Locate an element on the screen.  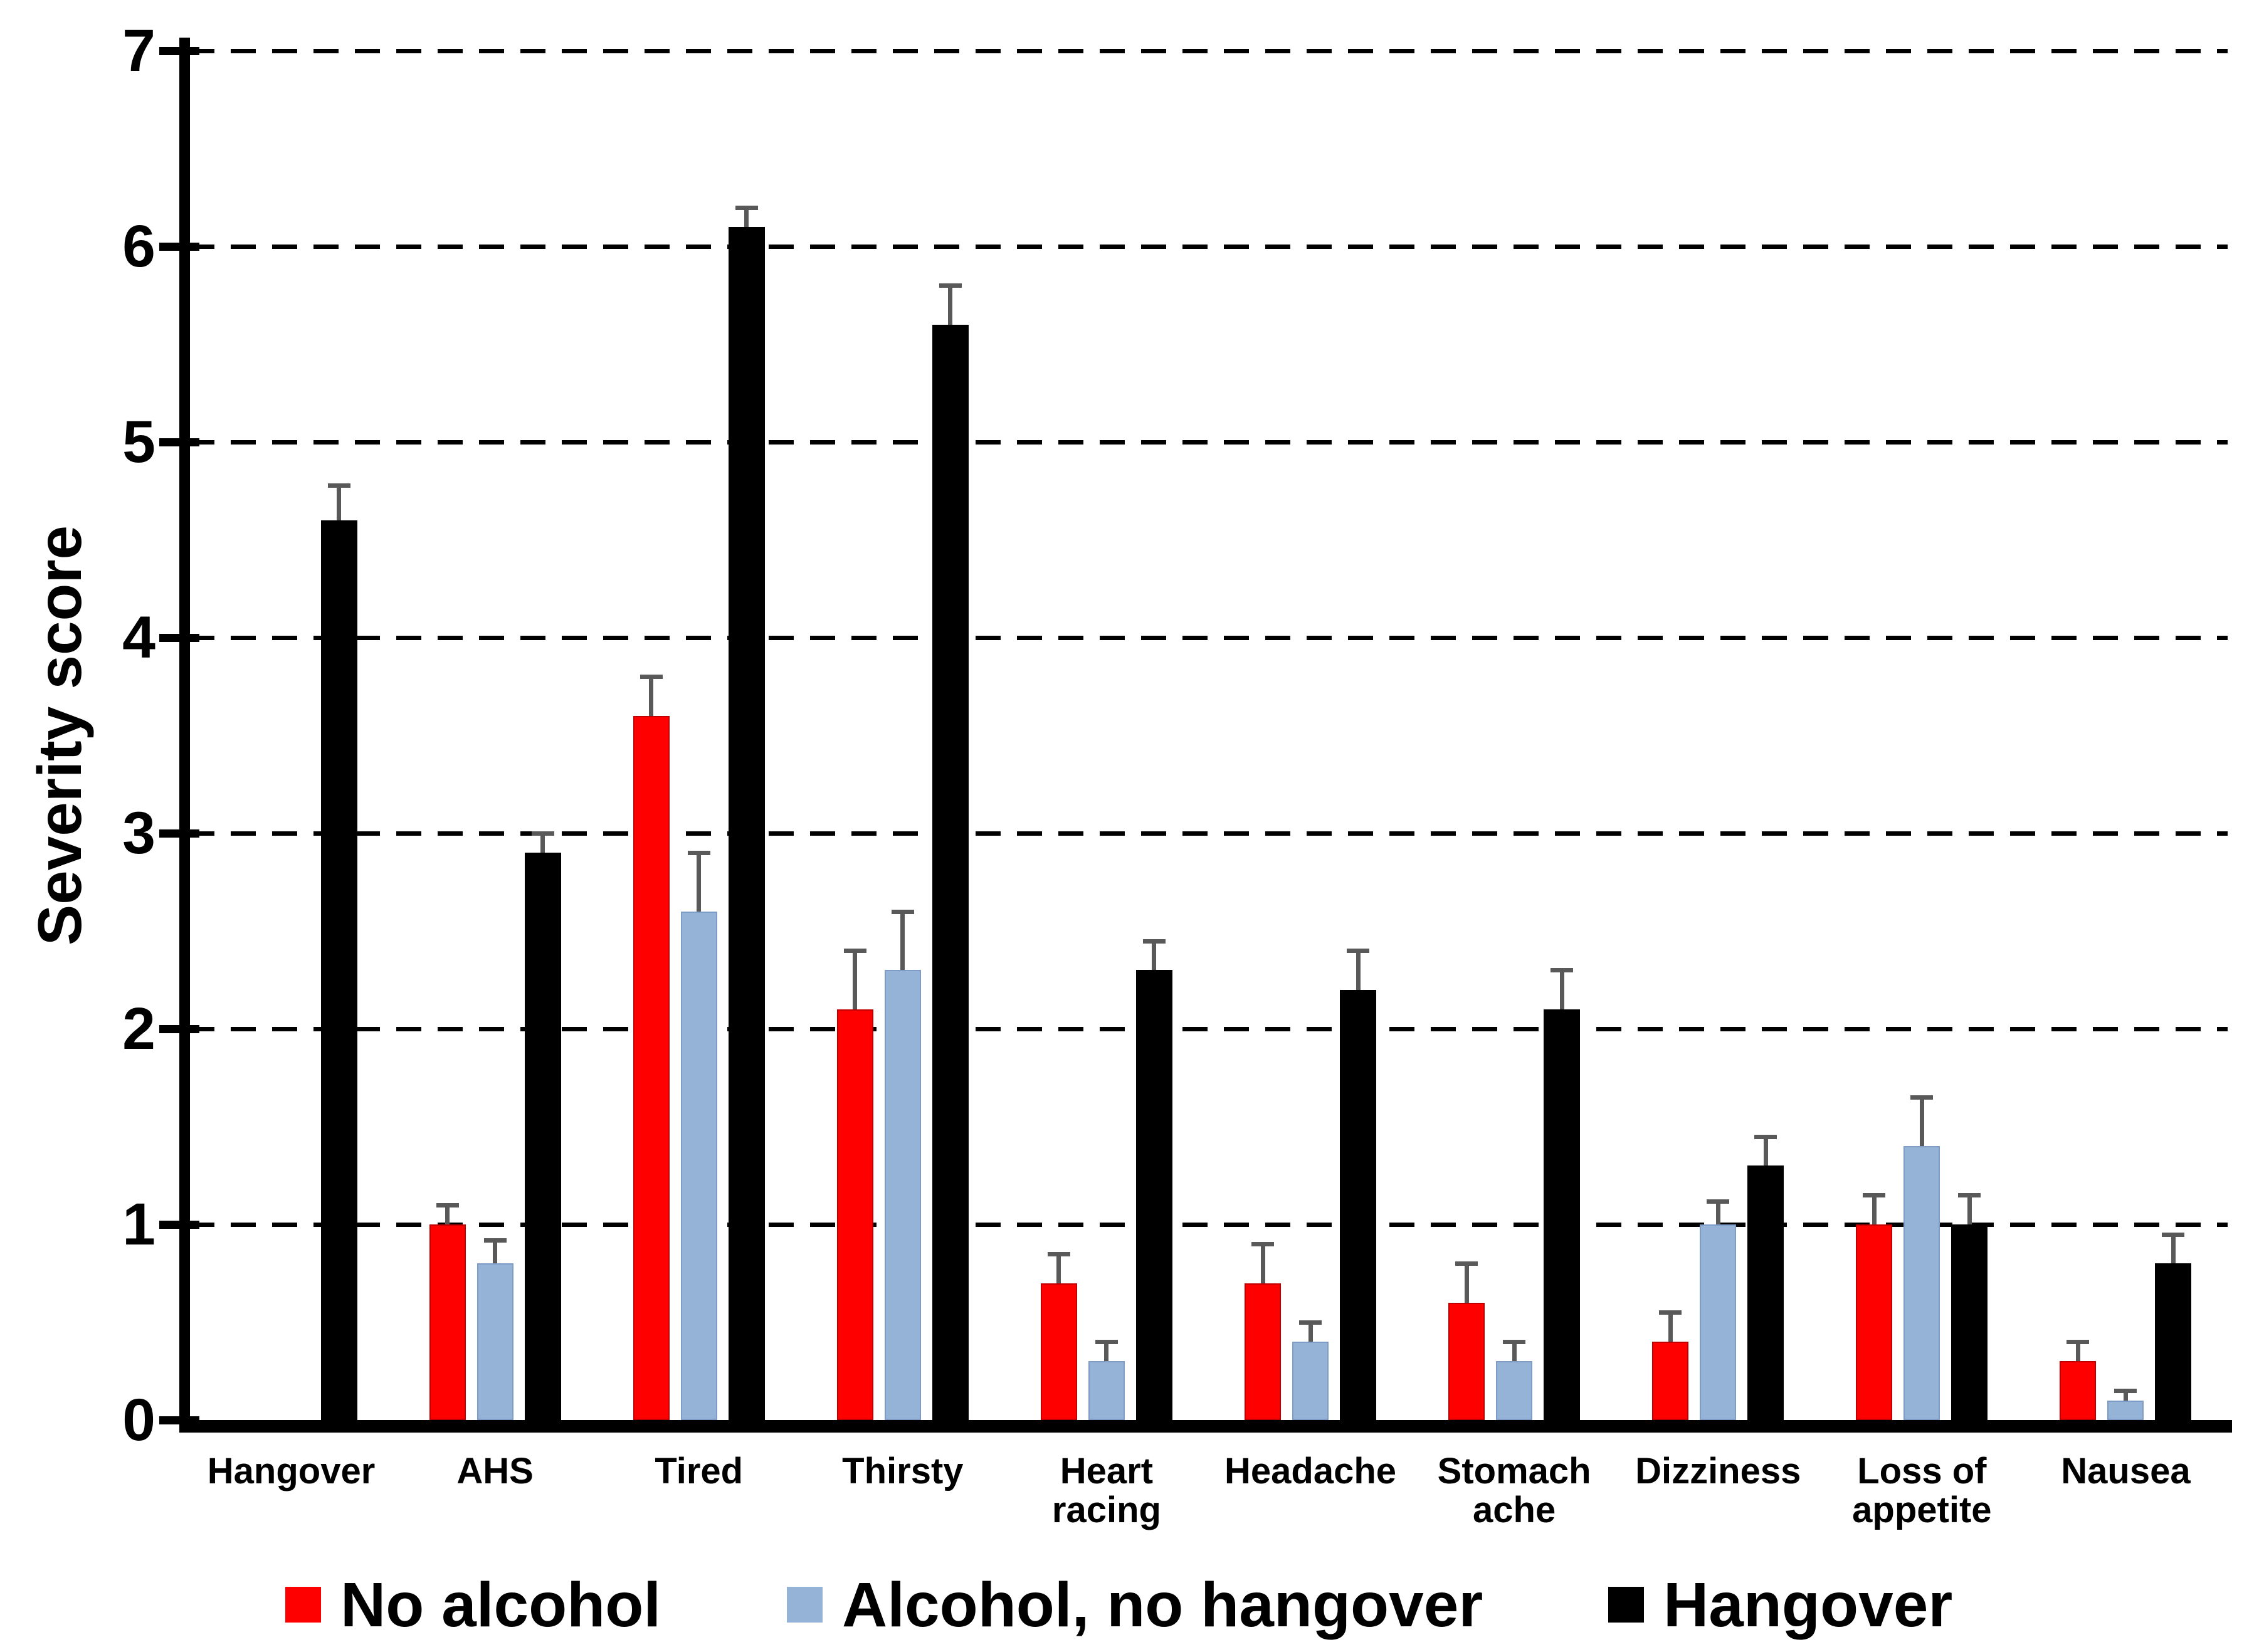
legend-label-1: Alcohol, no hangover is located at coordinates (1162, 1605).